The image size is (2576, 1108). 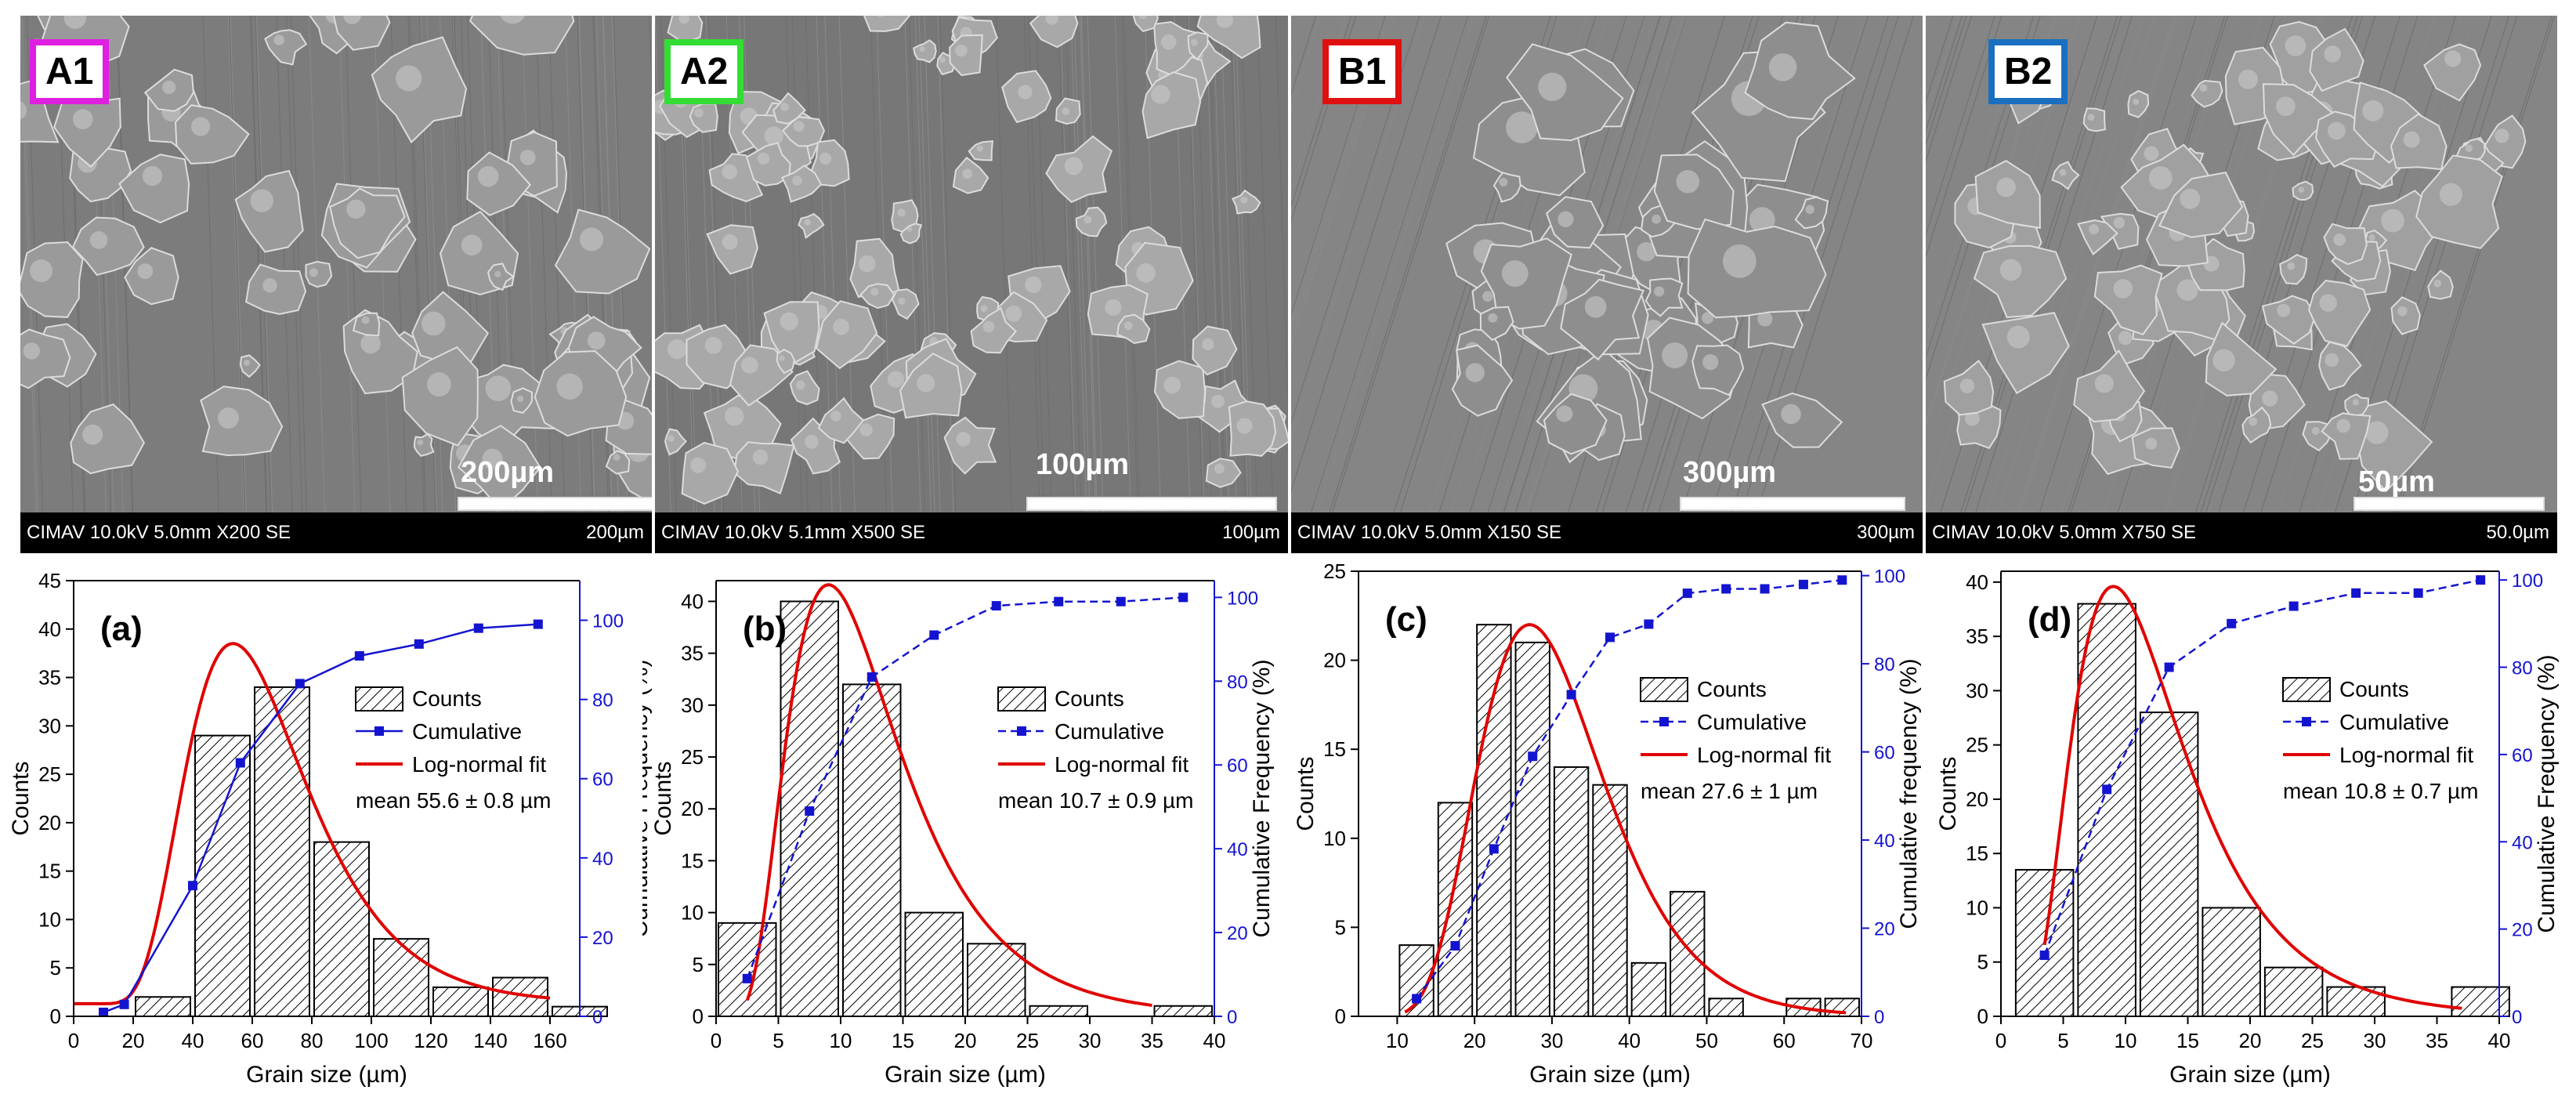 What do you see at coordinates (1977, 745) in the screenshot?
I see `y-tick-label: 25` at bounding box center [1977, 745].